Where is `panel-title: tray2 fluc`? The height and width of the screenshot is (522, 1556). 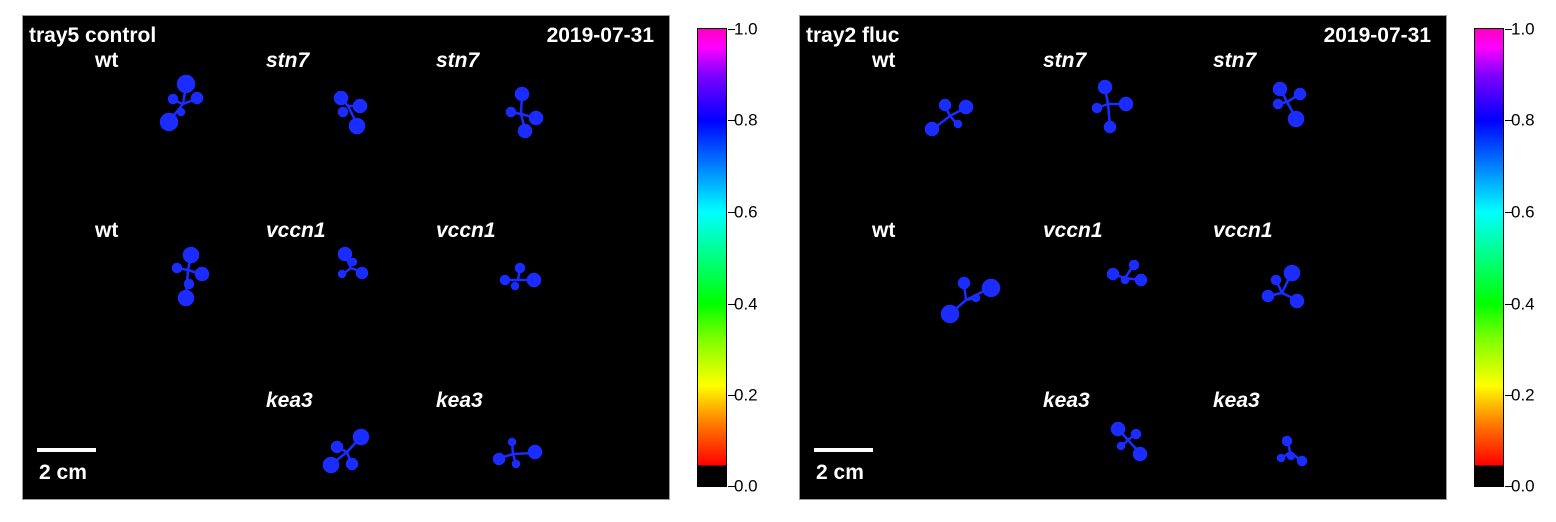
panel-title: tray2 fluc is located at coordinates (853, 35).